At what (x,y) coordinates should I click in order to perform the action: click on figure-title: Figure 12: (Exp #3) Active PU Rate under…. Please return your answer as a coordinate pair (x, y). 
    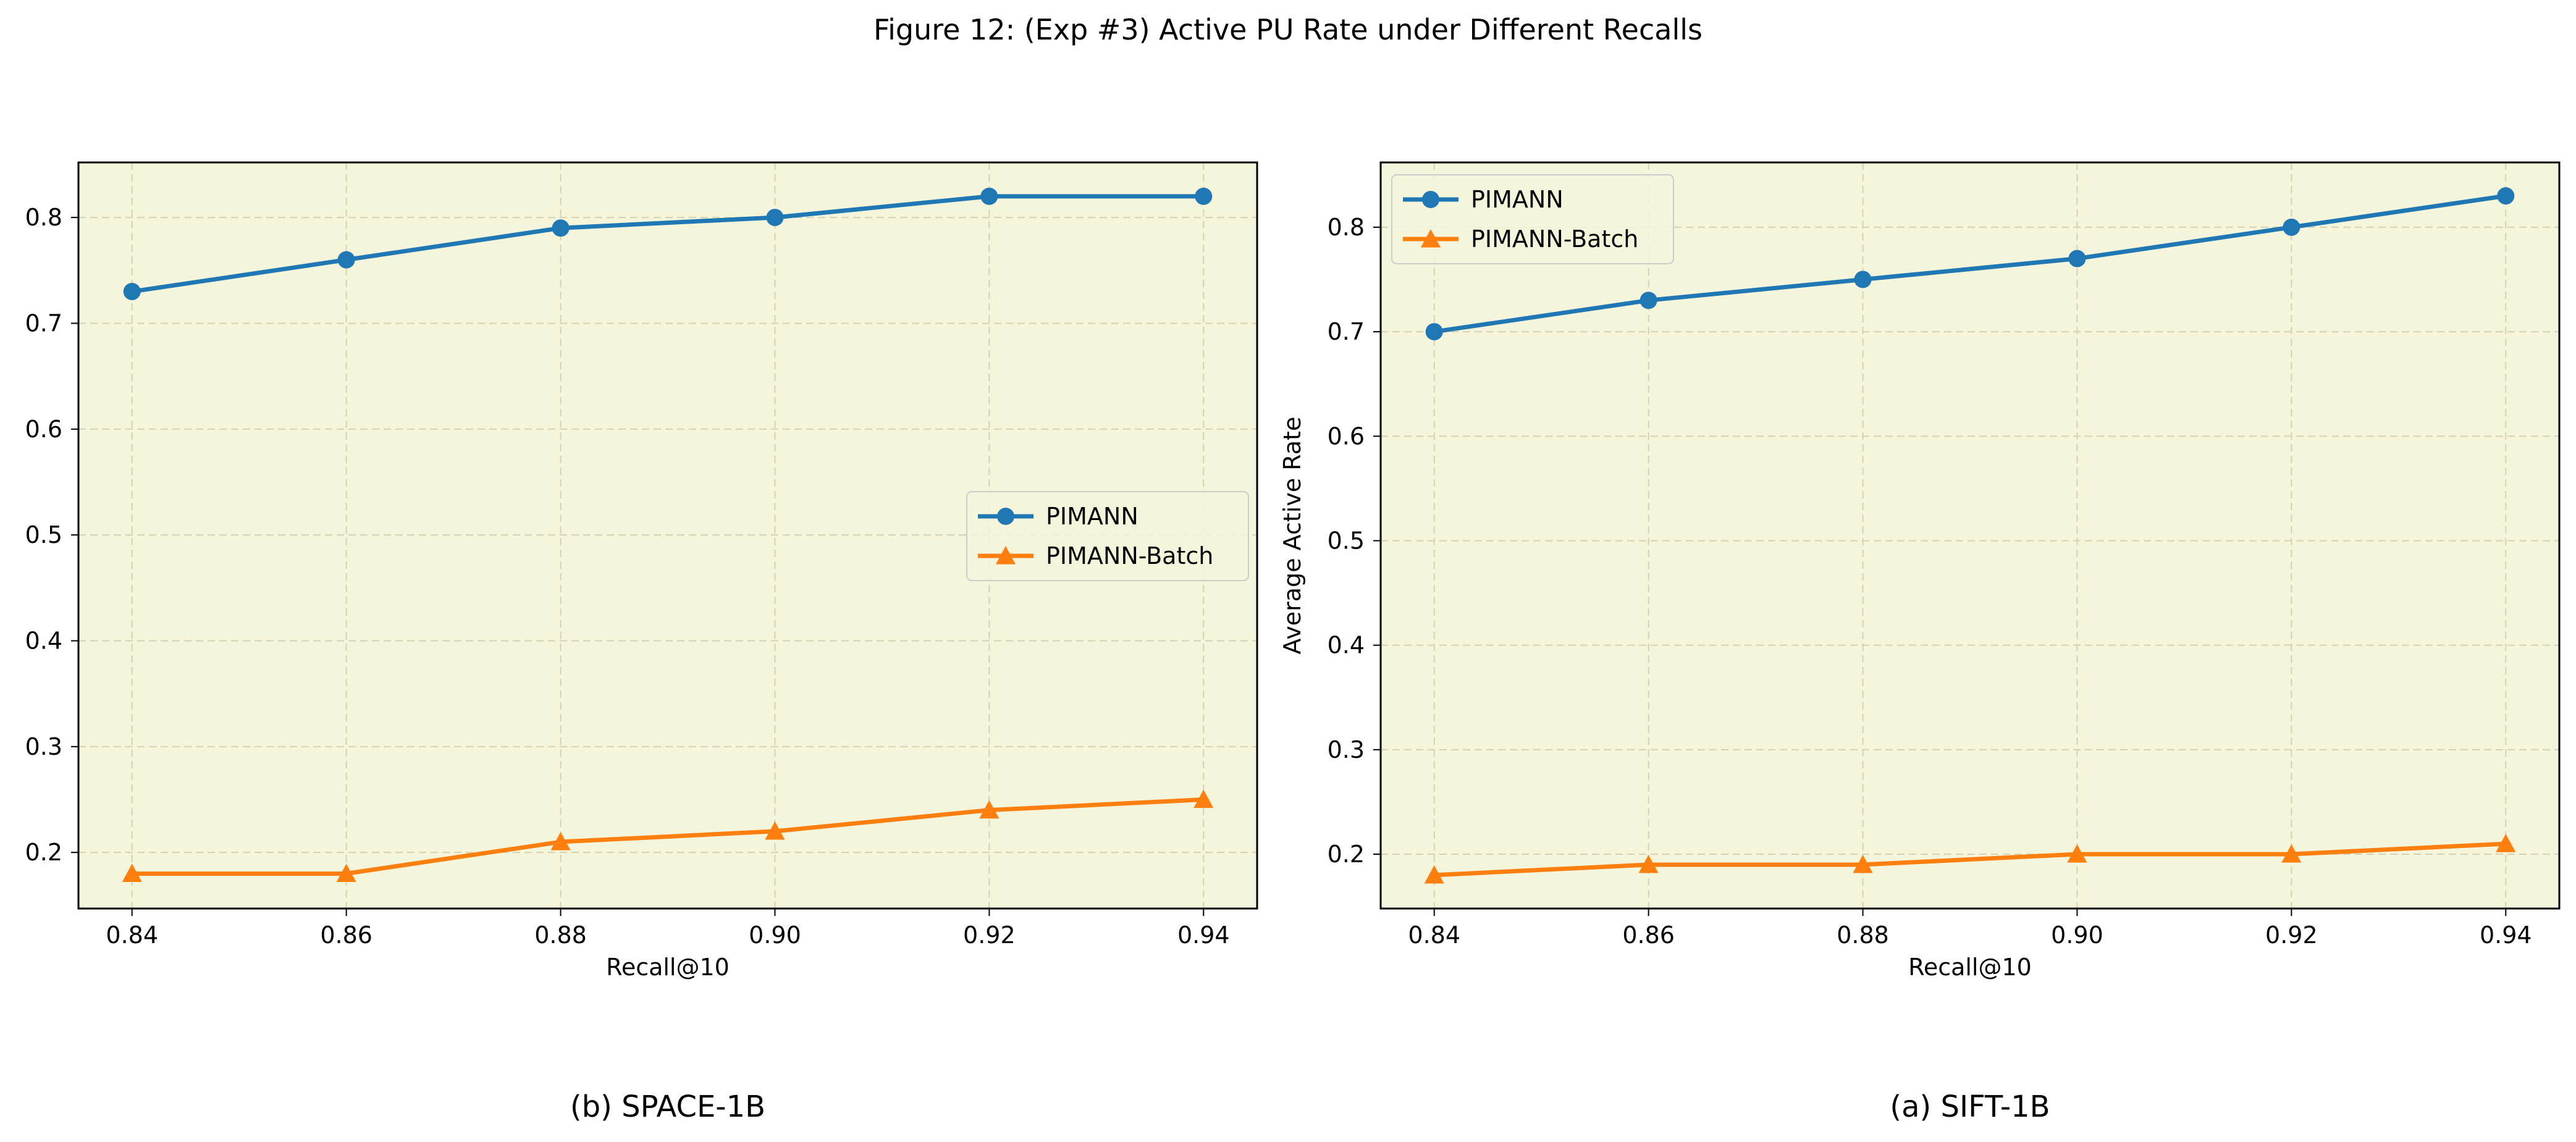
    Looking at the image, I should click on (1288, 29).